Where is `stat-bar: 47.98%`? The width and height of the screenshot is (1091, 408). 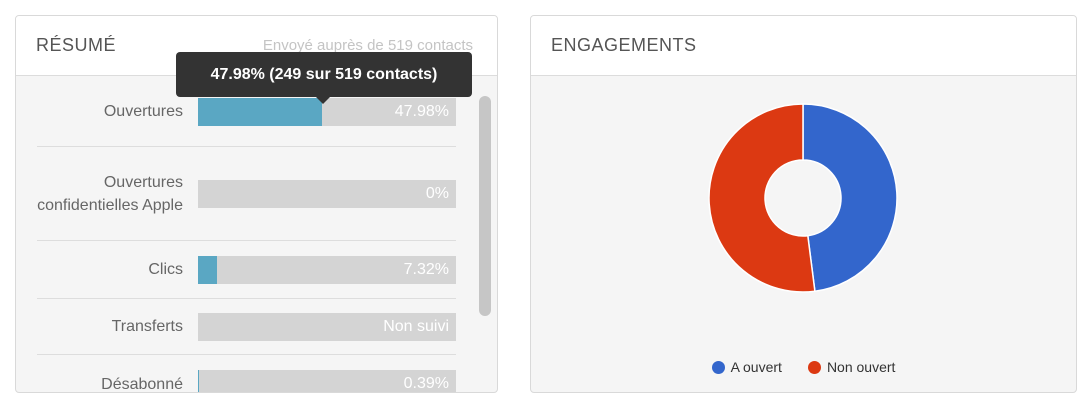
stat-bar: 47.98% is located at coordinates (327, 111).